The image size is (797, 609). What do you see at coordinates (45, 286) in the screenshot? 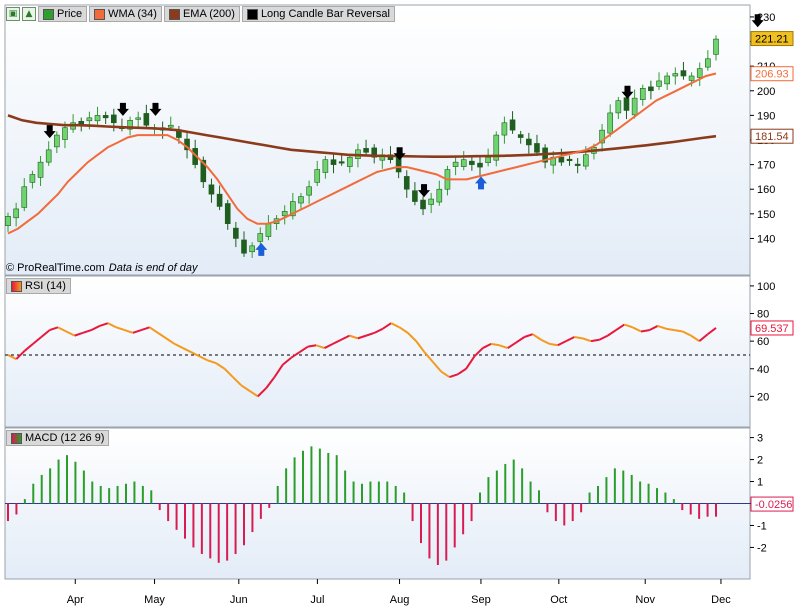
I see `legend-rsi-label: RSI (14)` at bounding box center [45, 286].